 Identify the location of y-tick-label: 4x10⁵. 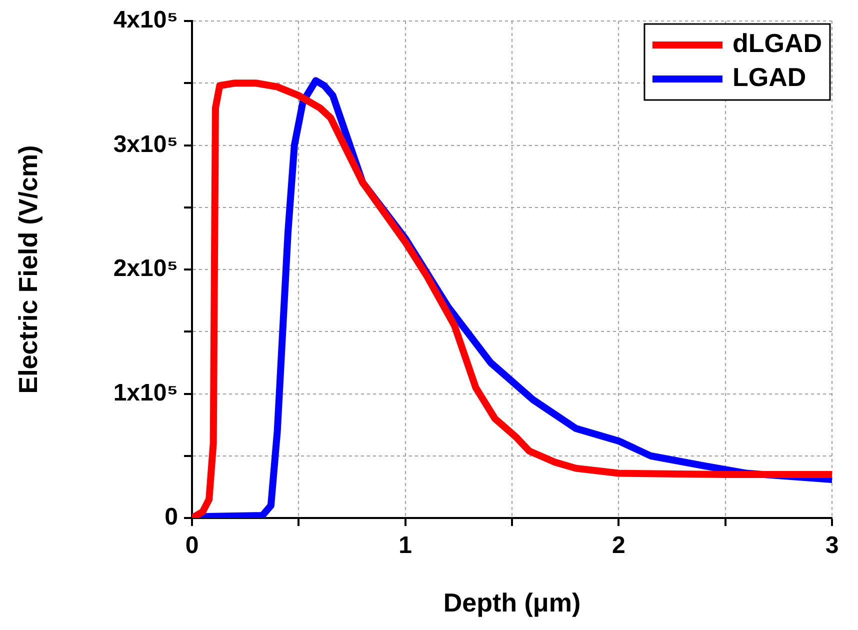
(145, 20).